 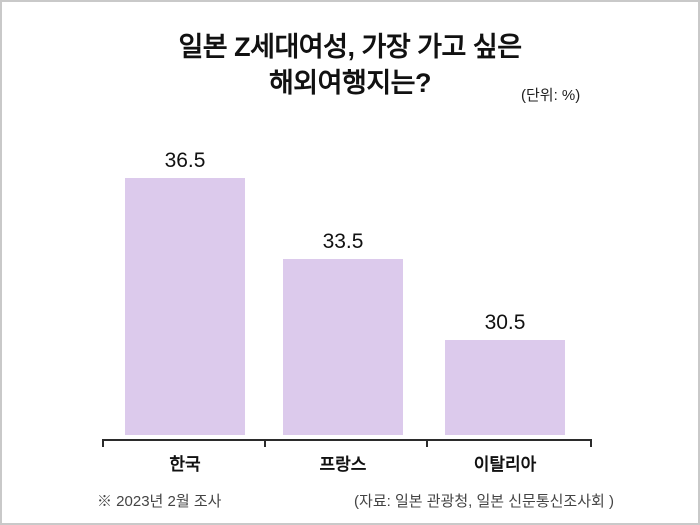 What do you see at coordinates (350, 65) in the screenshot?
I see `chart-title: 일본 Z세대여성, 가장 가고 싶은 해외여행지는?` at bounding box center [350, 65].